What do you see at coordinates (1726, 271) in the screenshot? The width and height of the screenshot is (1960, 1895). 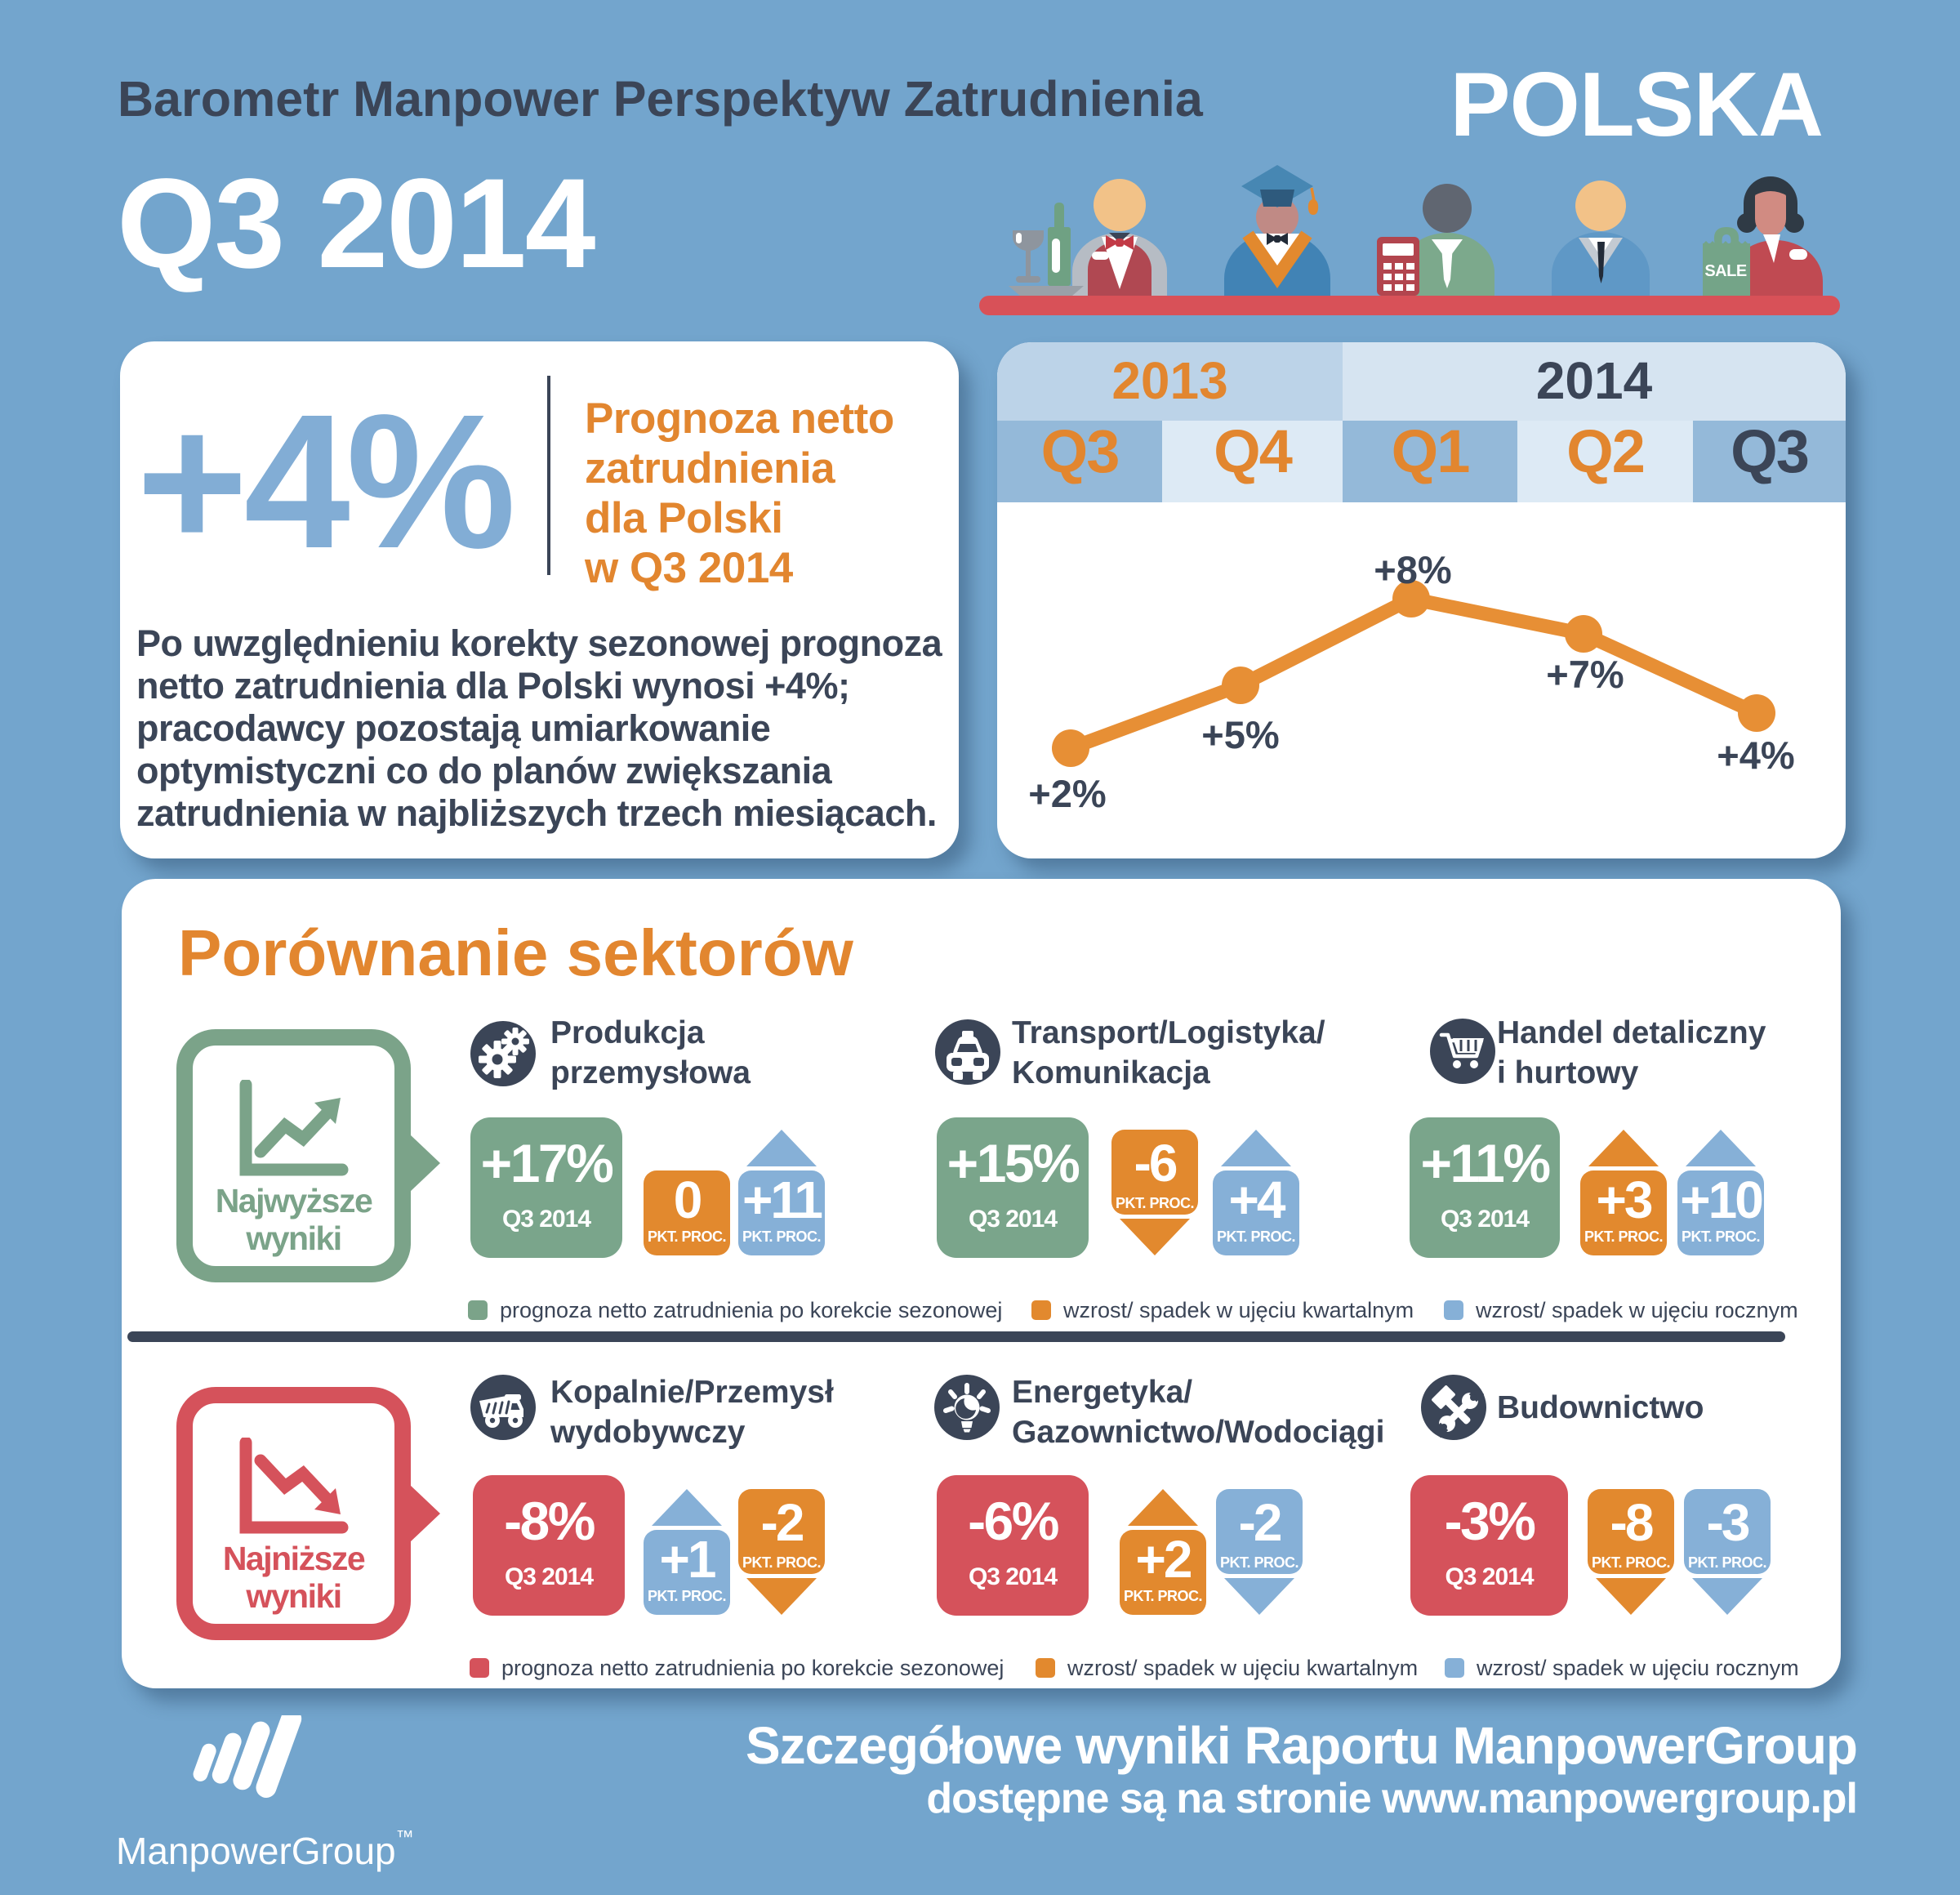 I see `svg-text: SALE` at bounding box center [1726, 271].